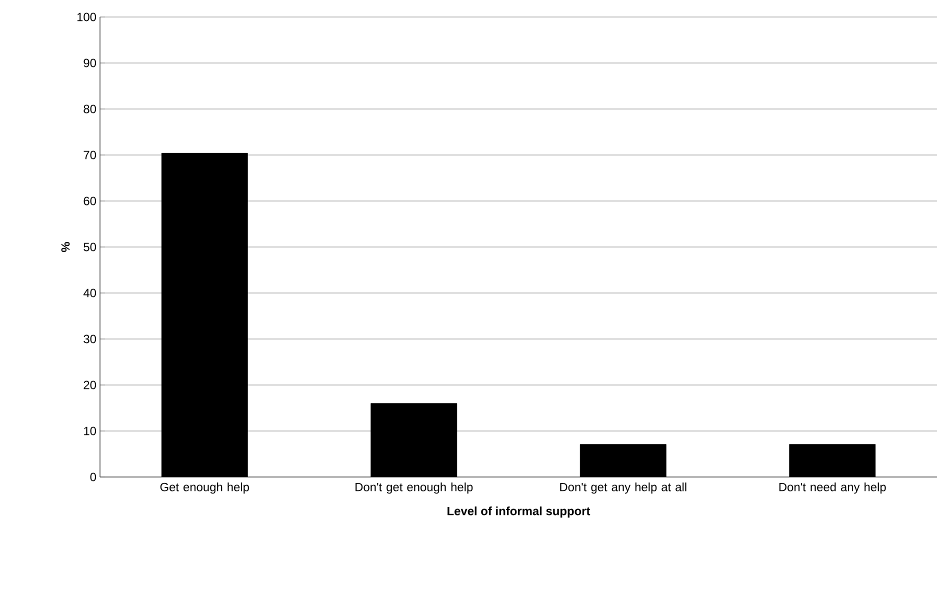 The height and width of the screenshot is (596, 937). What do you see at coordinates (93, 477) in the screenshot?
I see `y-tick-label: 0` at bounding box center [93, 477].